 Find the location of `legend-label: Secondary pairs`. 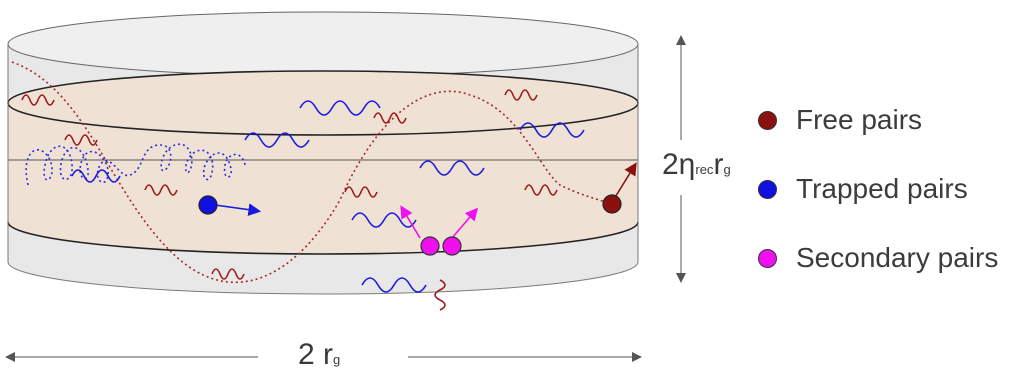

legend-label: Secondary pairs is located at coordinates (897, 257).